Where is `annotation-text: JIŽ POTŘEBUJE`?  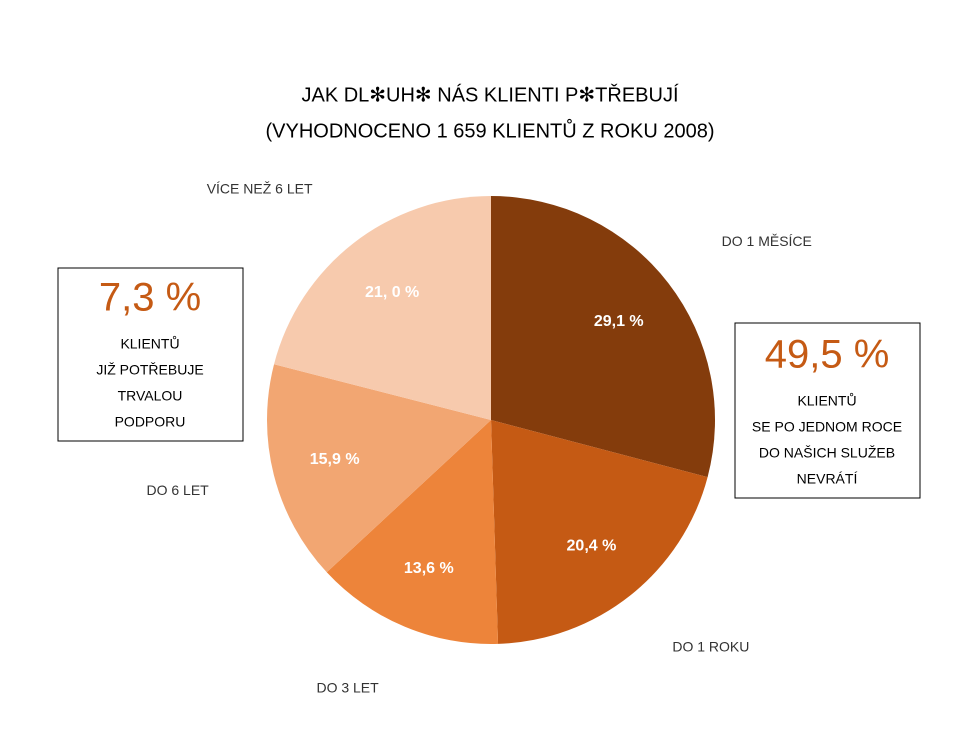
annotation-text: JIŽ POTŘEBUJE is located at coordinates (149, 370).